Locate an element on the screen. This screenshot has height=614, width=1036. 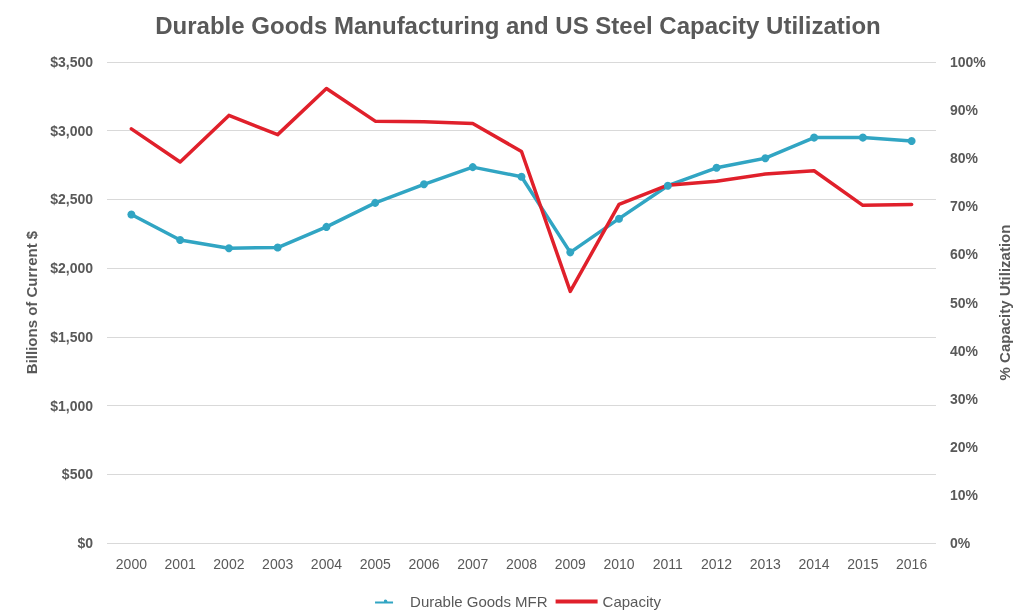
y2-tick-label: 80% is located at coordinates (964, 158).